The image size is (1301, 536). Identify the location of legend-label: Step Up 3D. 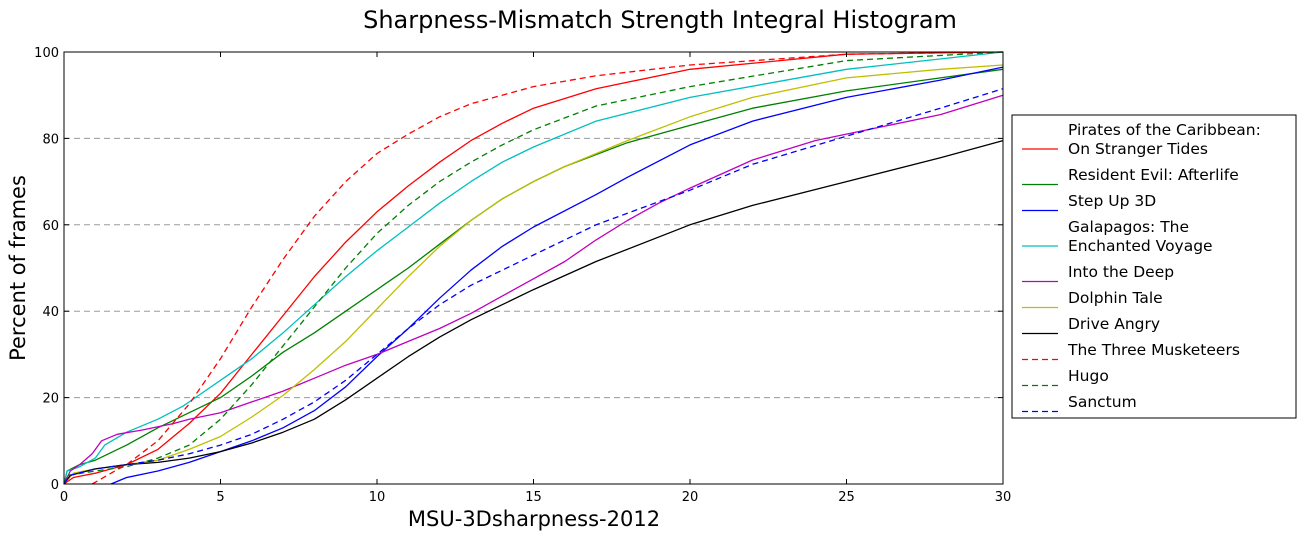
(1112, 201).